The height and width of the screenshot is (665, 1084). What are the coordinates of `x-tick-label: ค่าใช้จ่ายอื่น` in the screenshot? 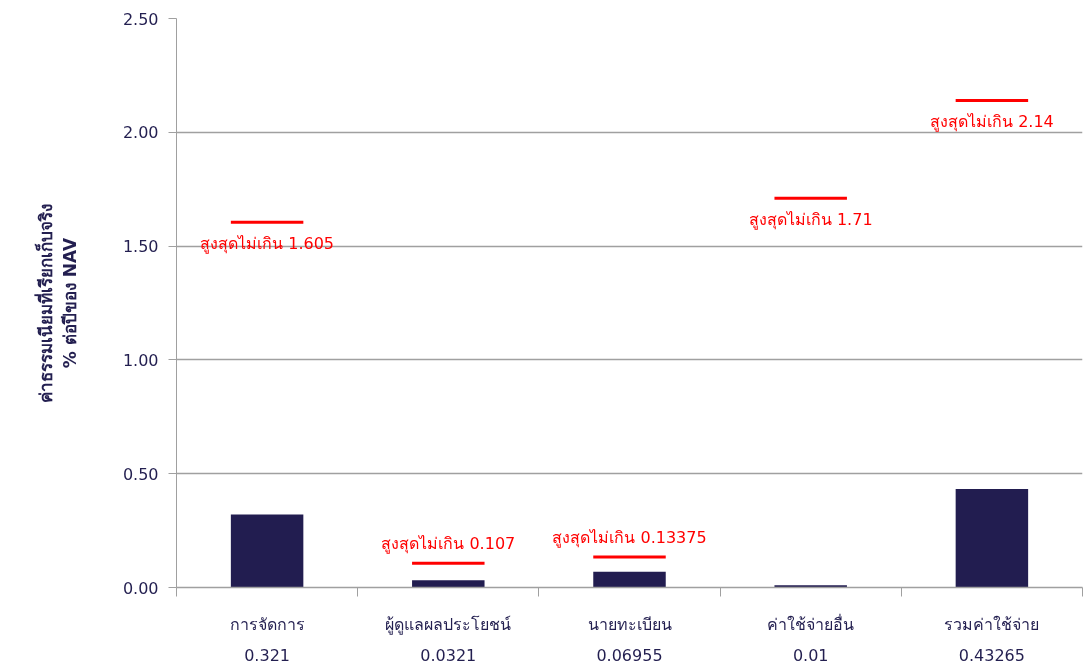 It's located at (811, 623).